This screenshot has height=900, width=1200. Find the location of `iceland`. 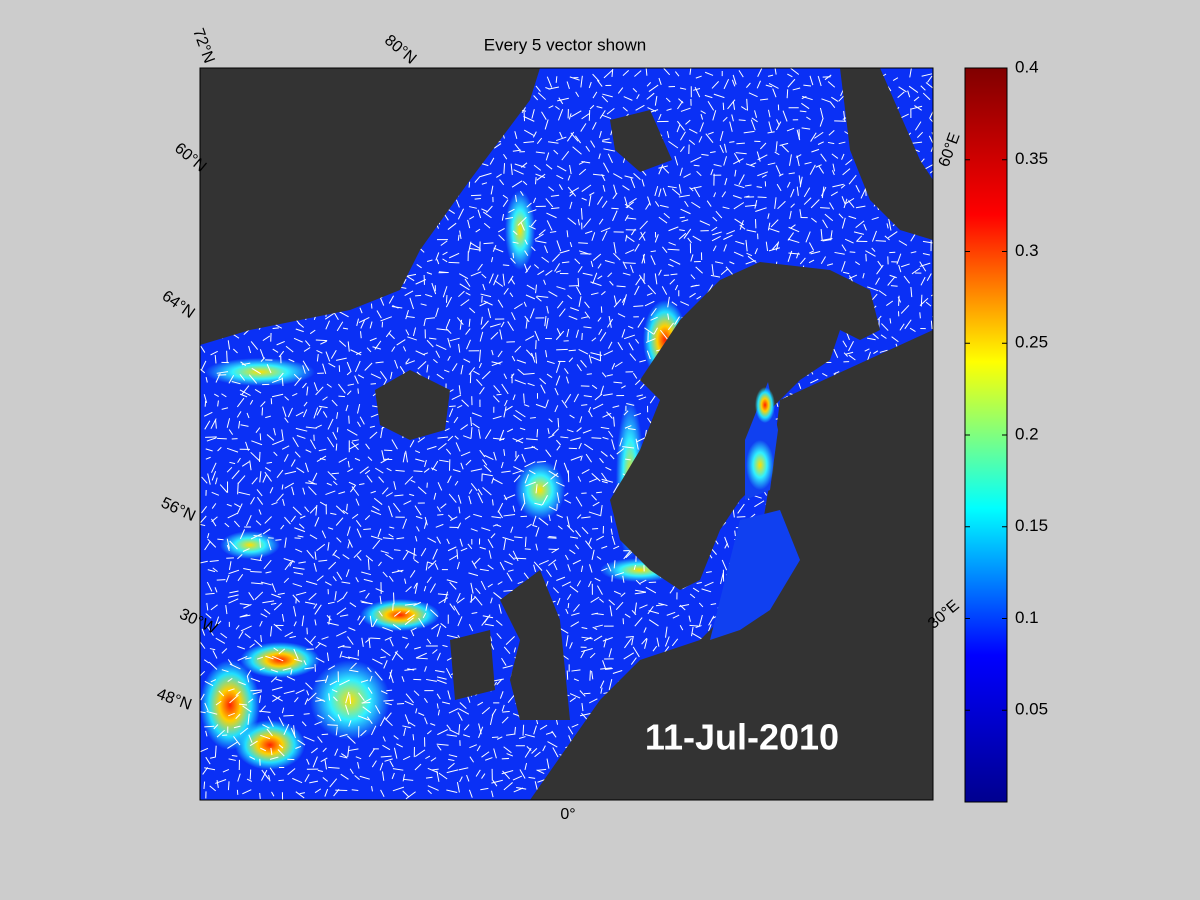

iceland is located at coordinates (412, 405).